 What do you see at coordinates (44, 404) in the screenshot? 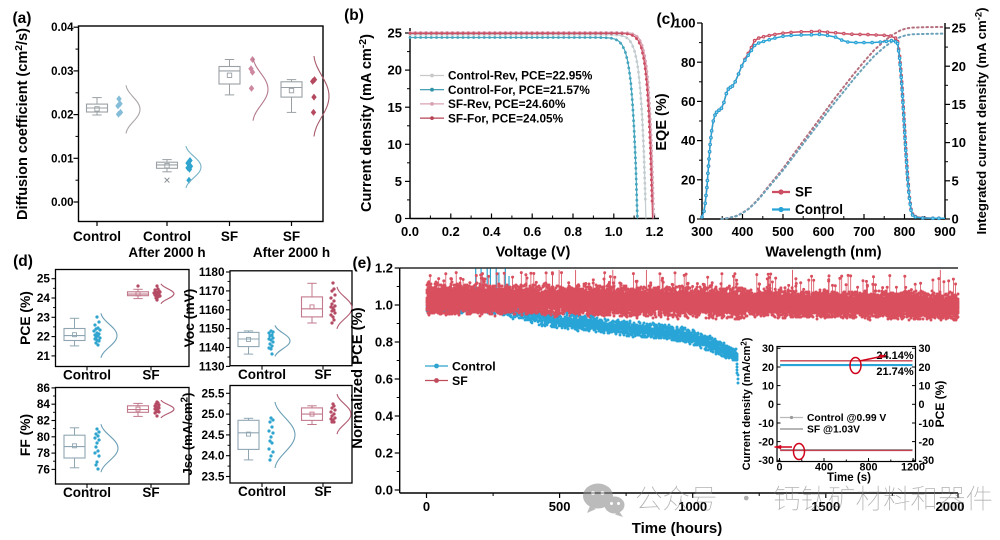
I see `svg-text: 84` at bounding box center [44, 404].